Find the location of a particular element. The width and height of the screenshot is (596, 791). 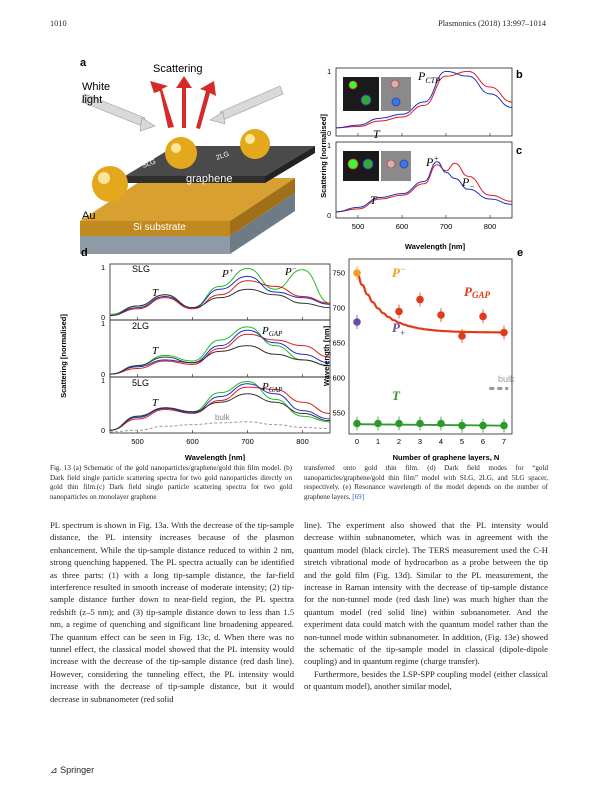

si-substrate is located at coordinates (155, 245).